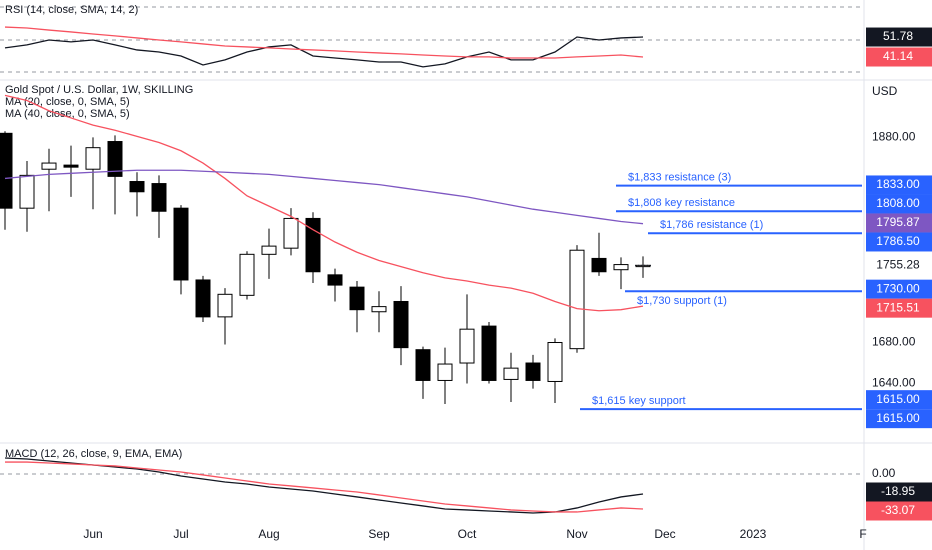 Image resolution: width=932 pixels, height=550 pixels. I want to click on level-label: $1,808 key resistance, so click(681, 203).